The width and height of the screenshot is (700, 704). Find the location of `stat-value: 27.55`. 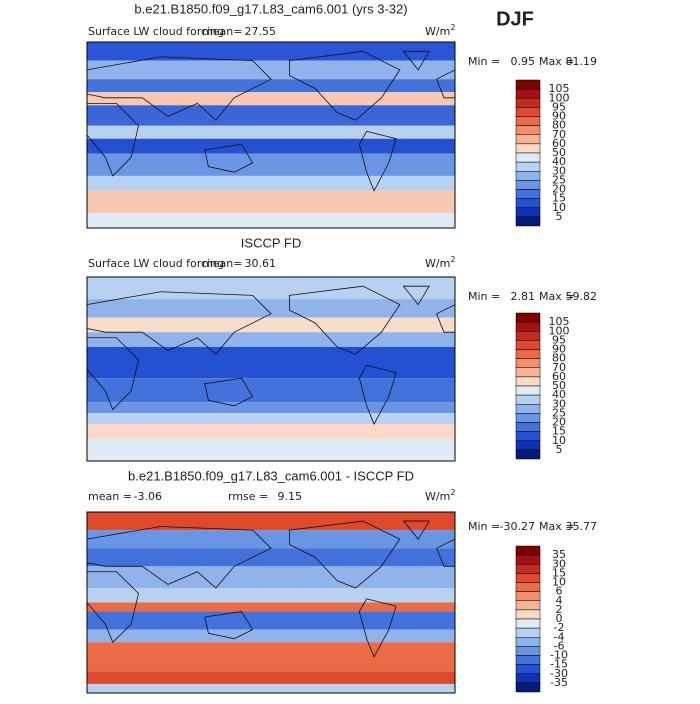

stat-value: 27.55 is located at coordinates (261, 31).